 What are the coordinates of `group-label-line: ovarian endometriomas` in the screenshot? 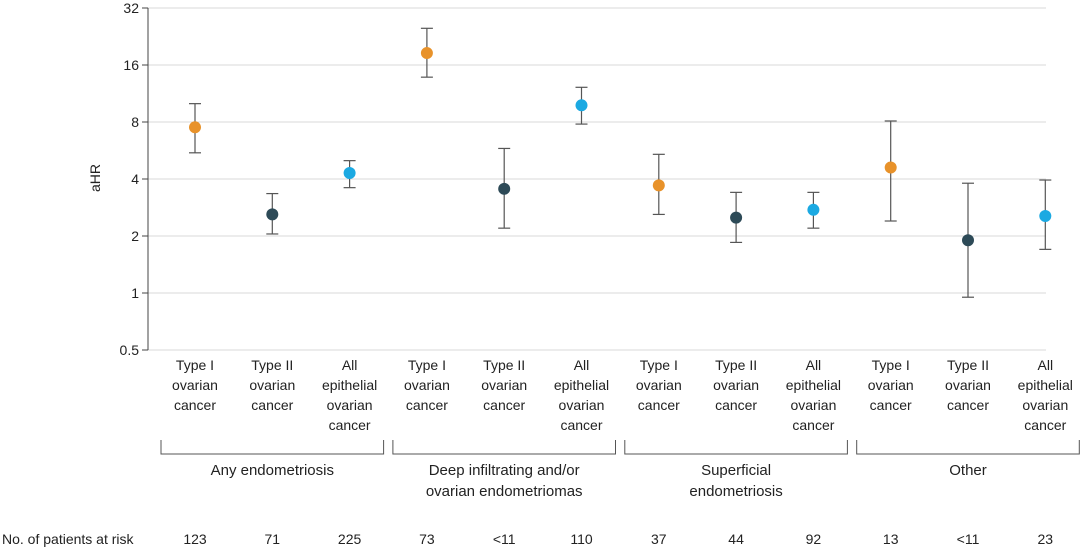 It's located at (504, 491).